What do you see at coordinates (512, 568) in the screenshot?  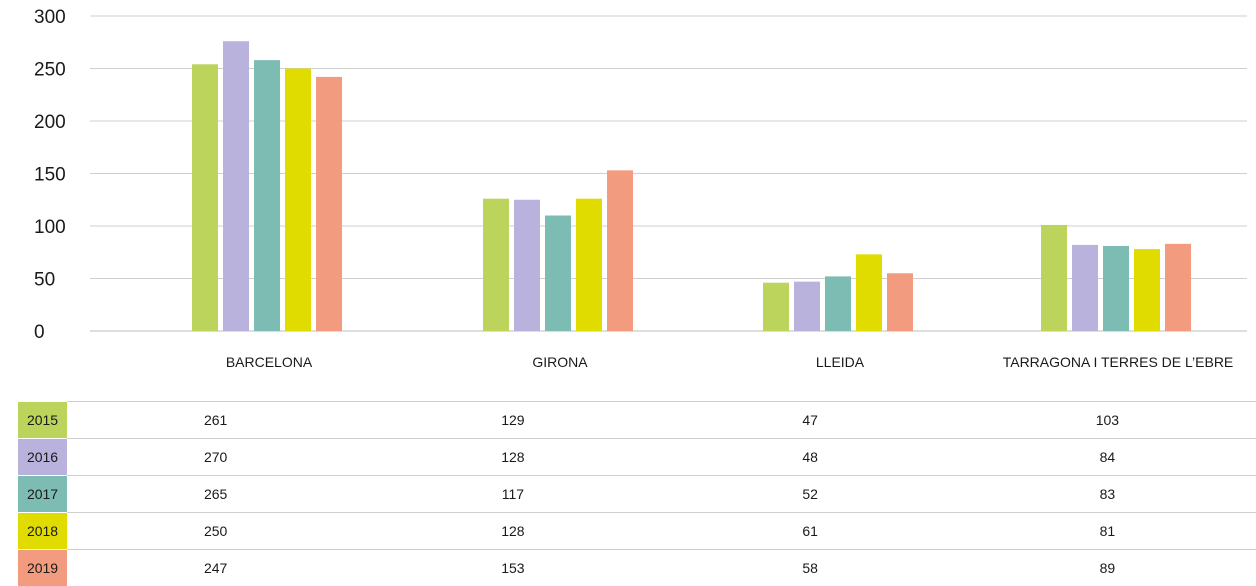 I see `table-cell: 153` at bounding box center [512, 568].